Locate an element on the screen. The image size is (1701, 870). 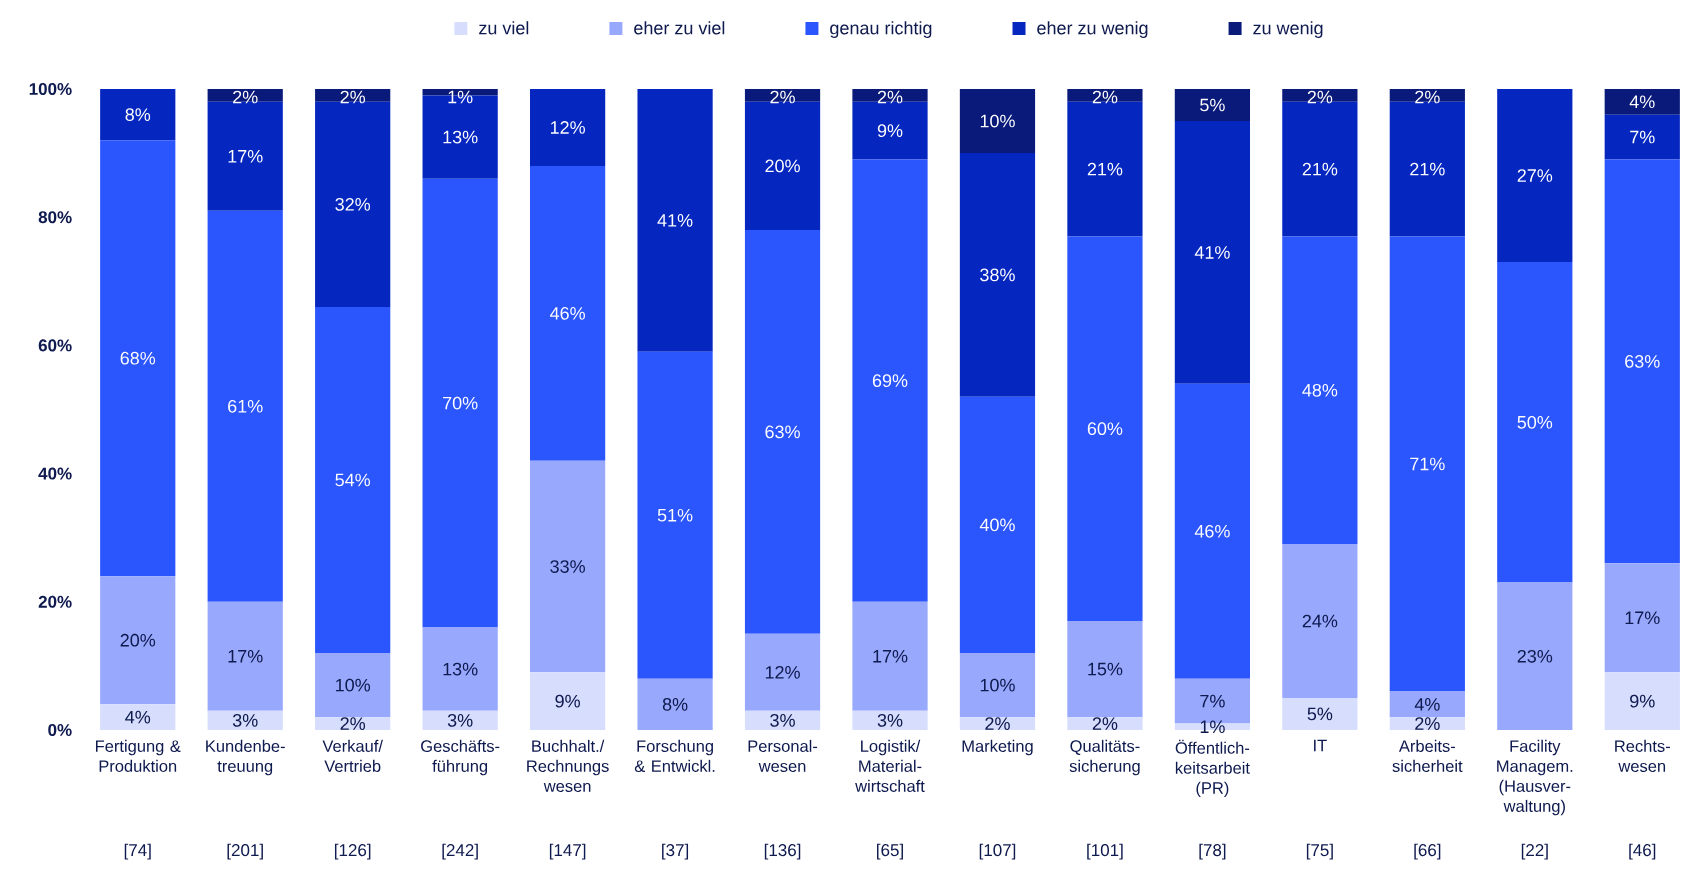
data-label: 27% is located at coordinates (1535, 175).